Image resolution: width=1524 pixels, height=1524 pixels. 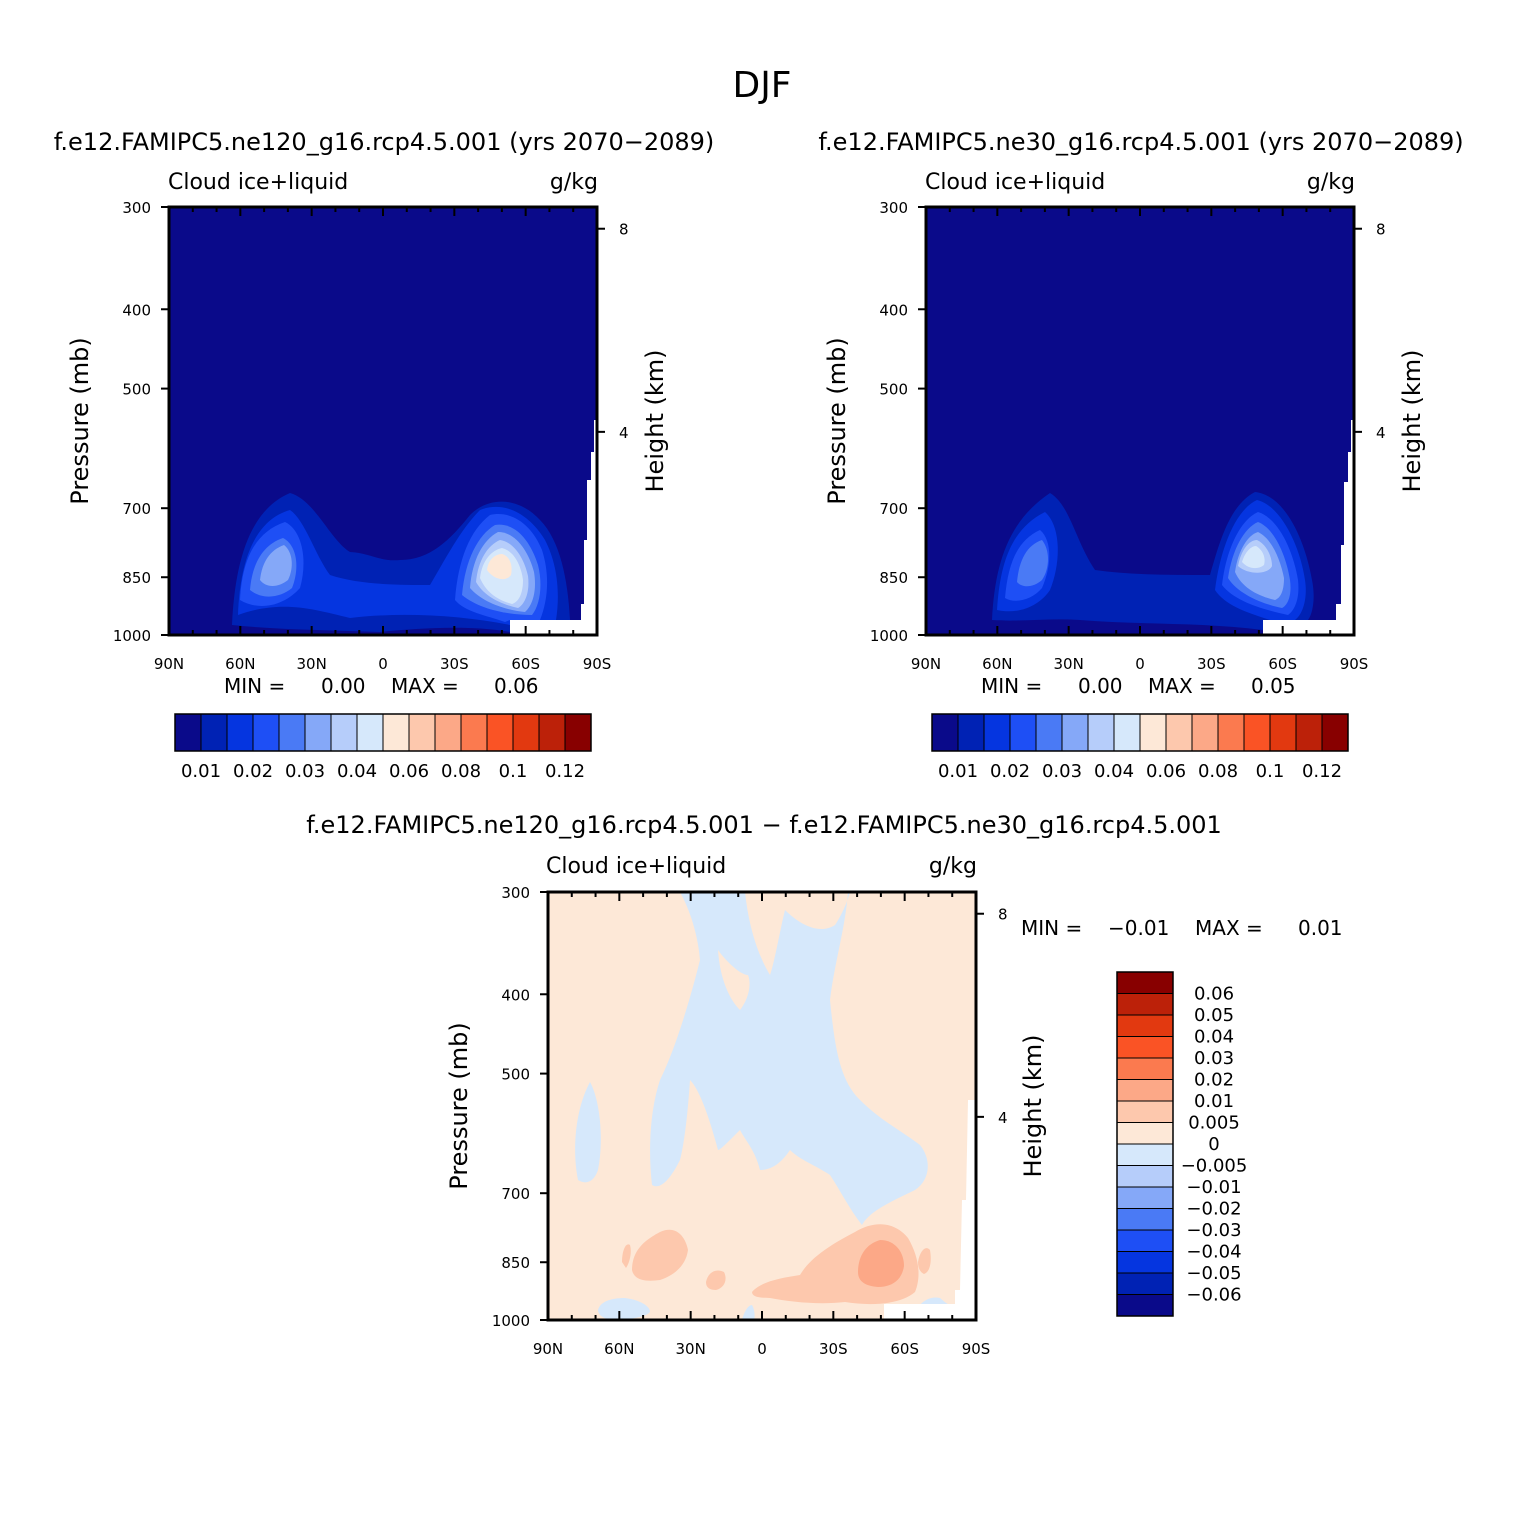 I want to click on colorbar-tick-label: 0.12, so click(x=1322, y=771).